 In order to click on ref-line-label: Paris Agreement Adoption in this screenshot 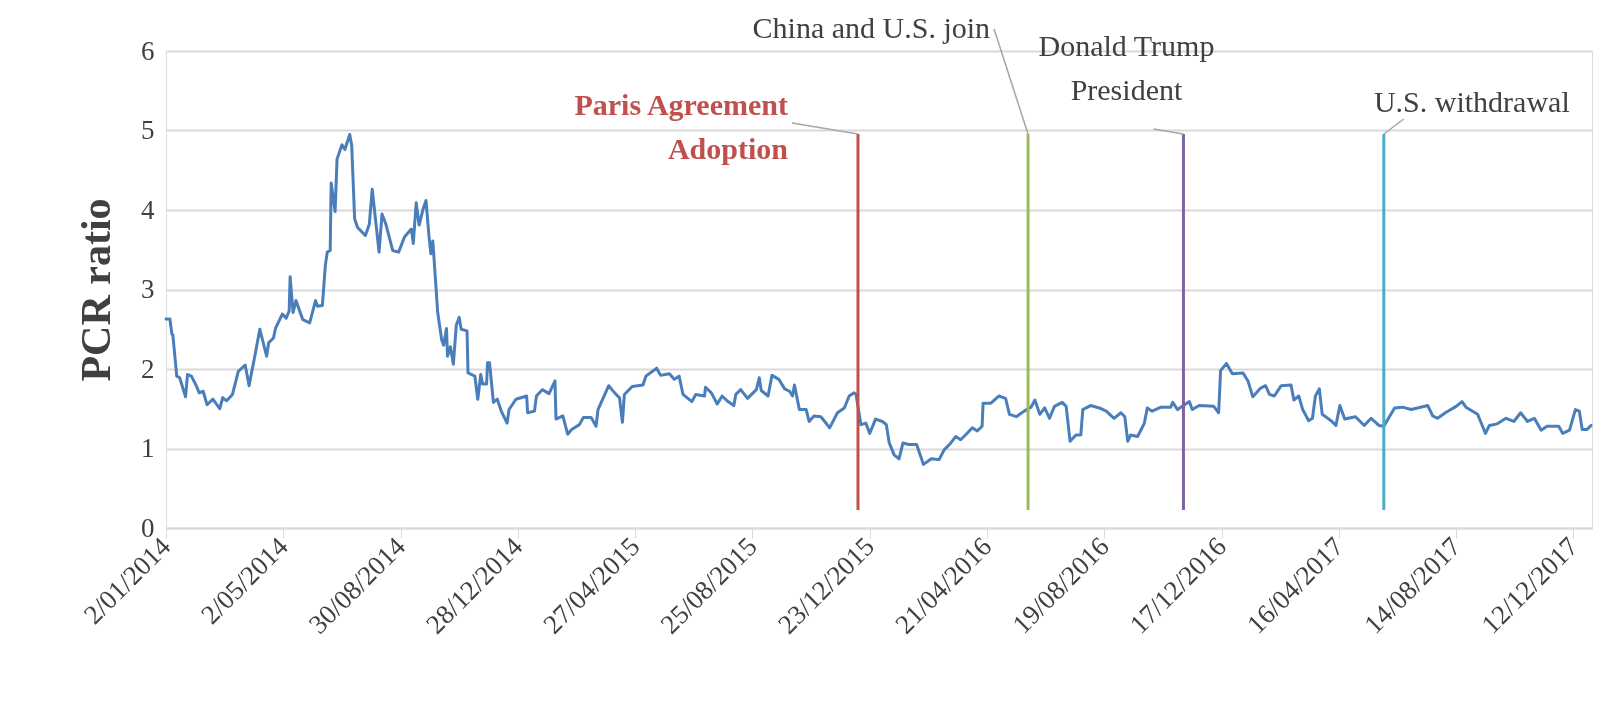, I will do `click(681, 126)`.